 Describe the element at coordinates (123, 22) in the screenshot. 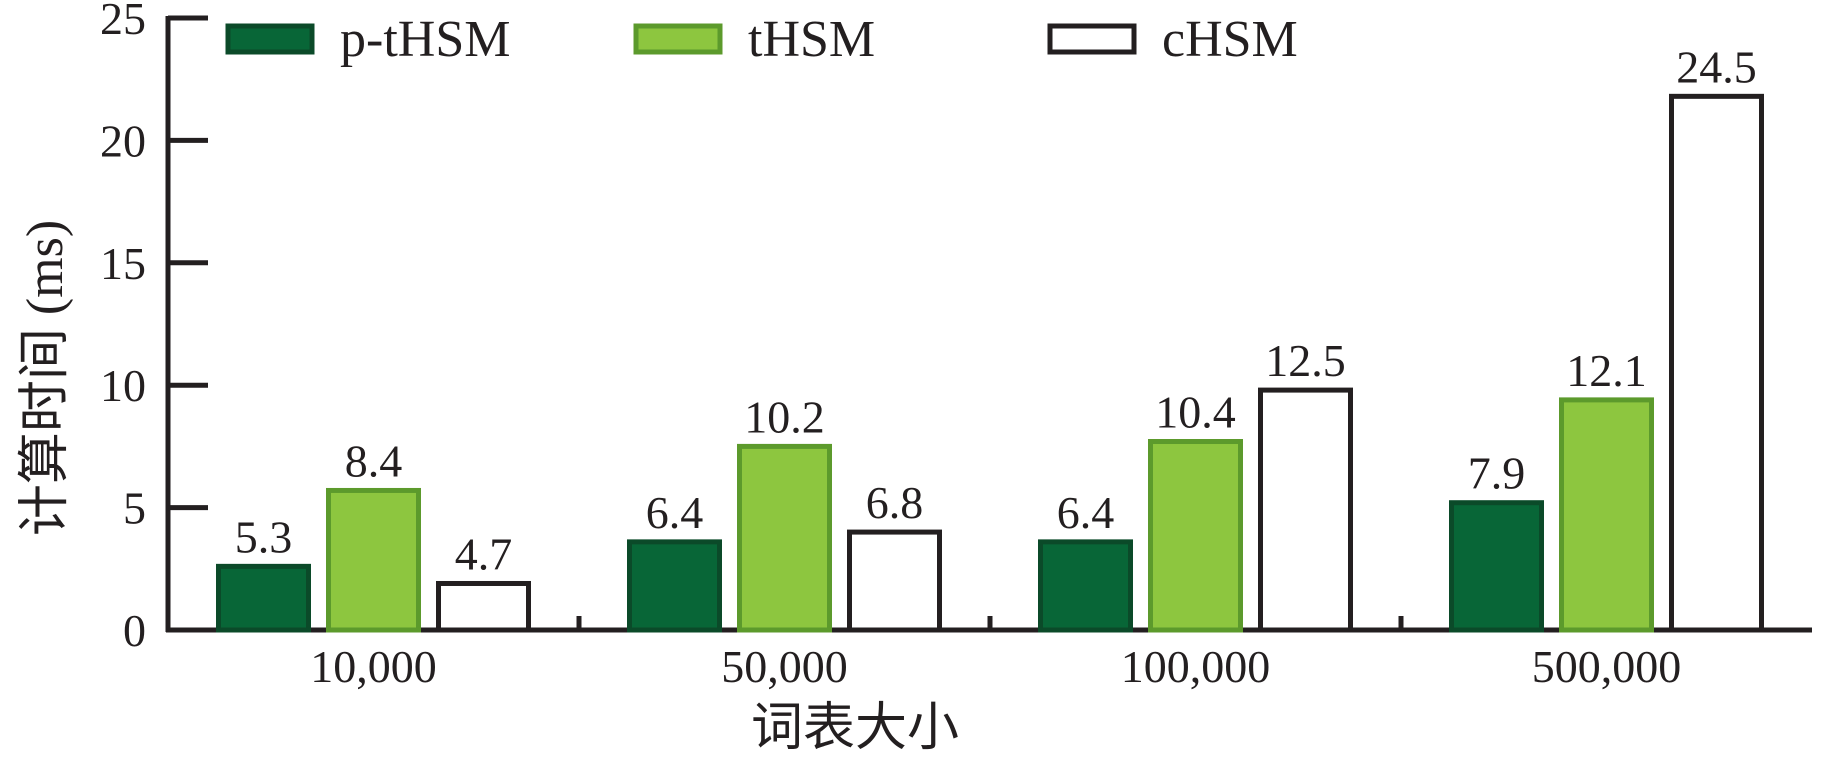

I see `y-tick-label: 25` at that location.